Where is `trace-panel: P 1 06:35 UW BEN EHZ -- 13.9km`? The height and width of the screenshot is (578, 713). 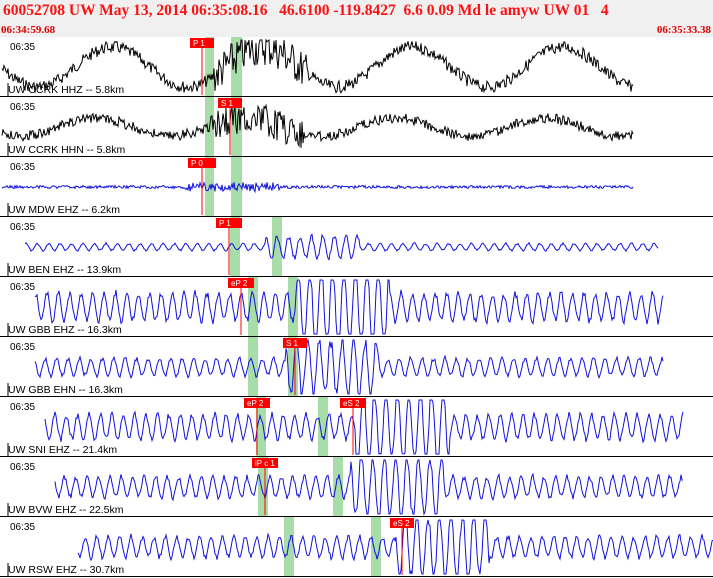
trace-panel: P 1 06:35 UW BEN EHZ -- 13.9km is located at coordinates (356, 247).